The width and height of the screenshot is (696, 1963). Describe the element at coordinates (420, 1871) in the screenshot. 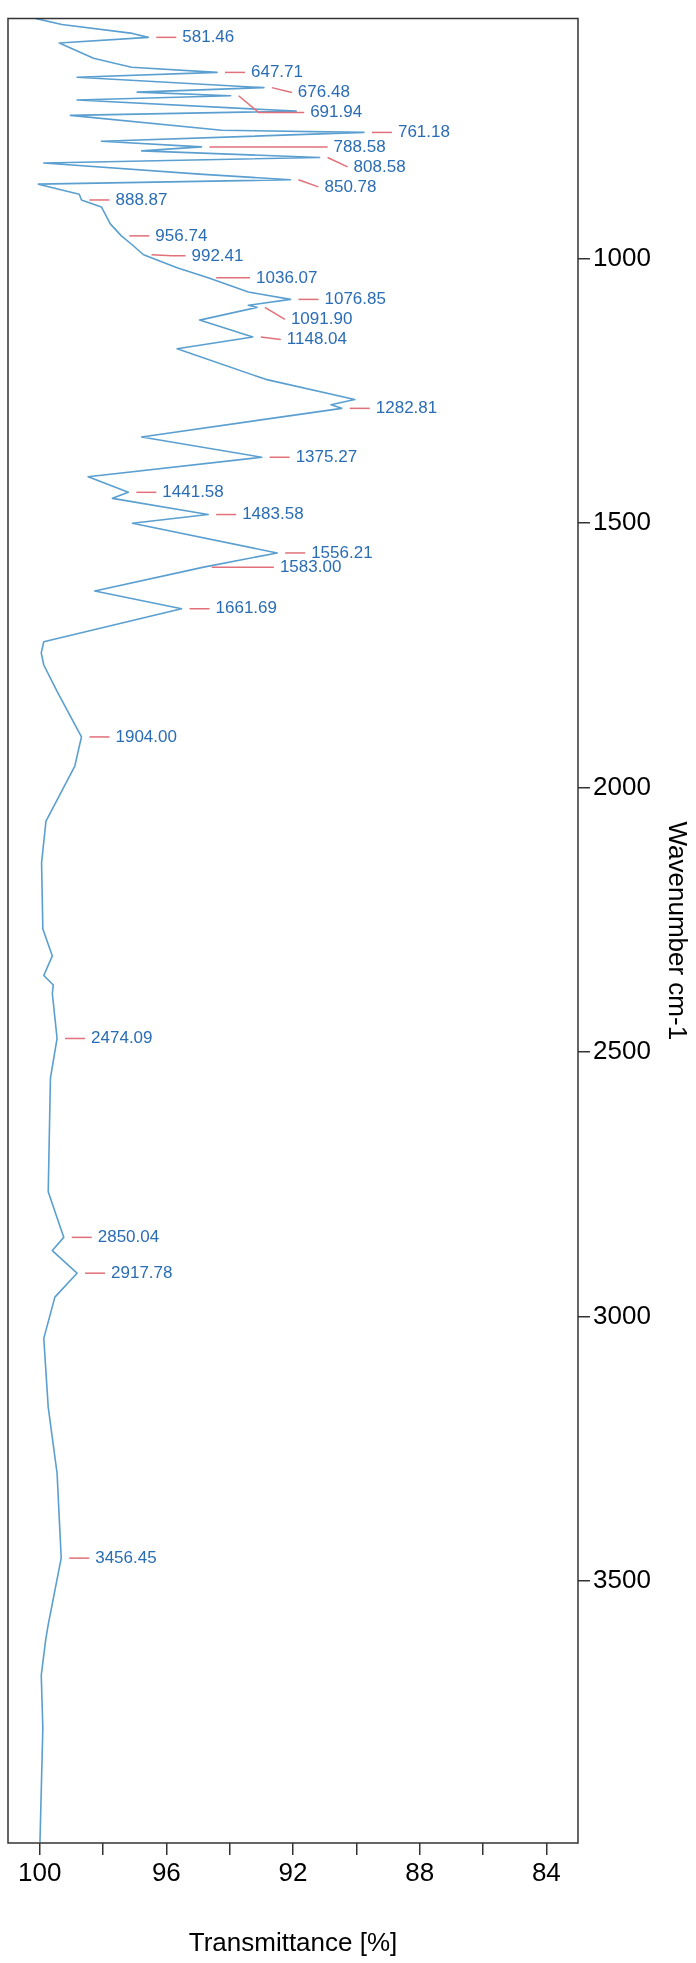

I see `x-tick-label: 88` at that location.